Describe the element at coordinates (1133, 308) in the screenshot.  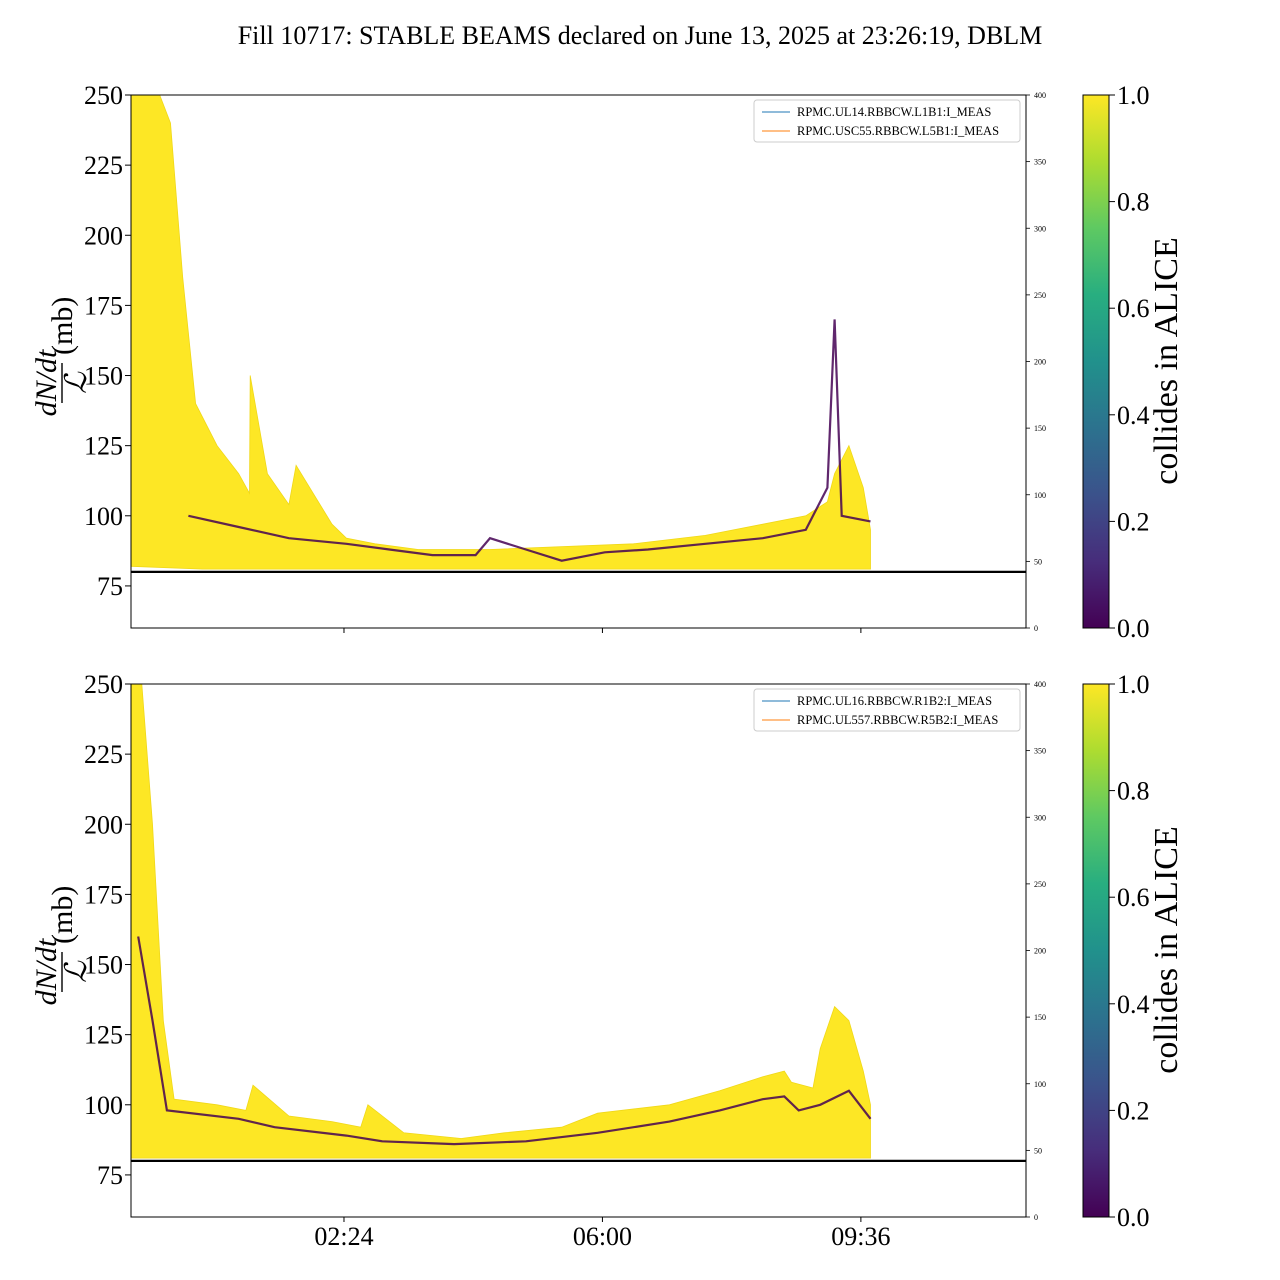
I see `top-colorbar-tick-label: 0.6` at that location.